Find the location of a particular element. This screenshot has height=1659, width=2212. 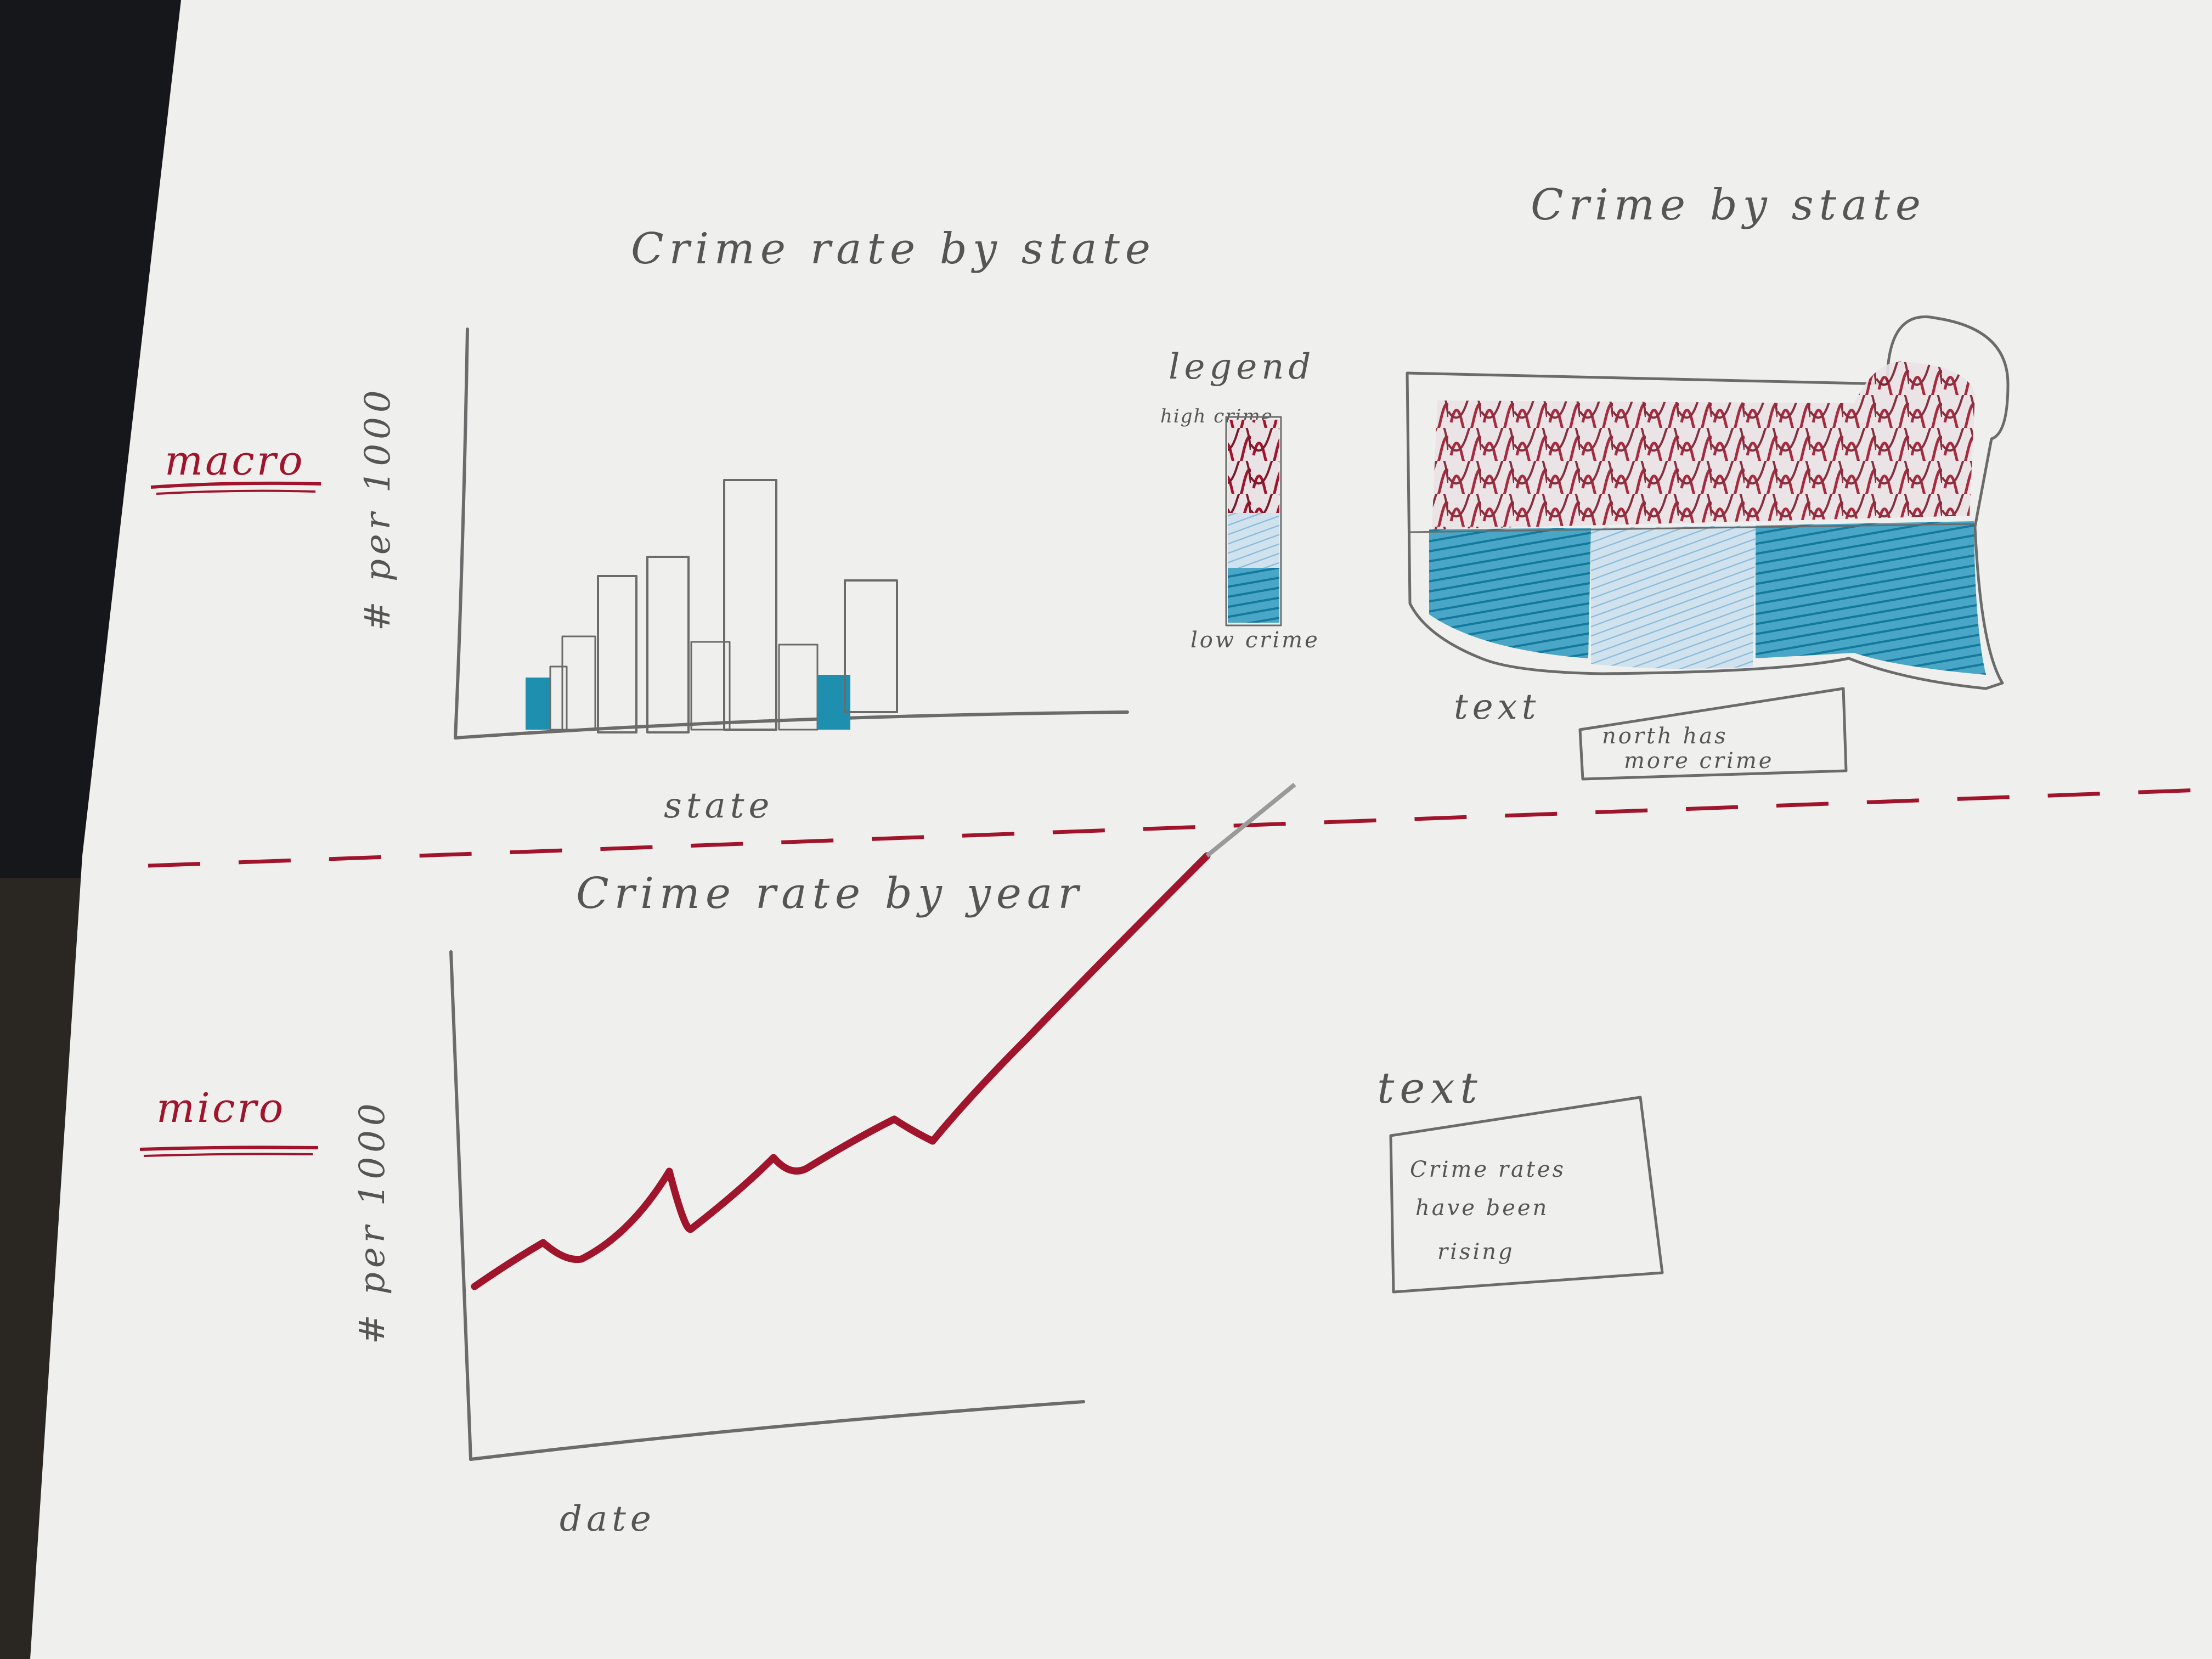

micro-label: micro is located at coordinates (229, 1121).